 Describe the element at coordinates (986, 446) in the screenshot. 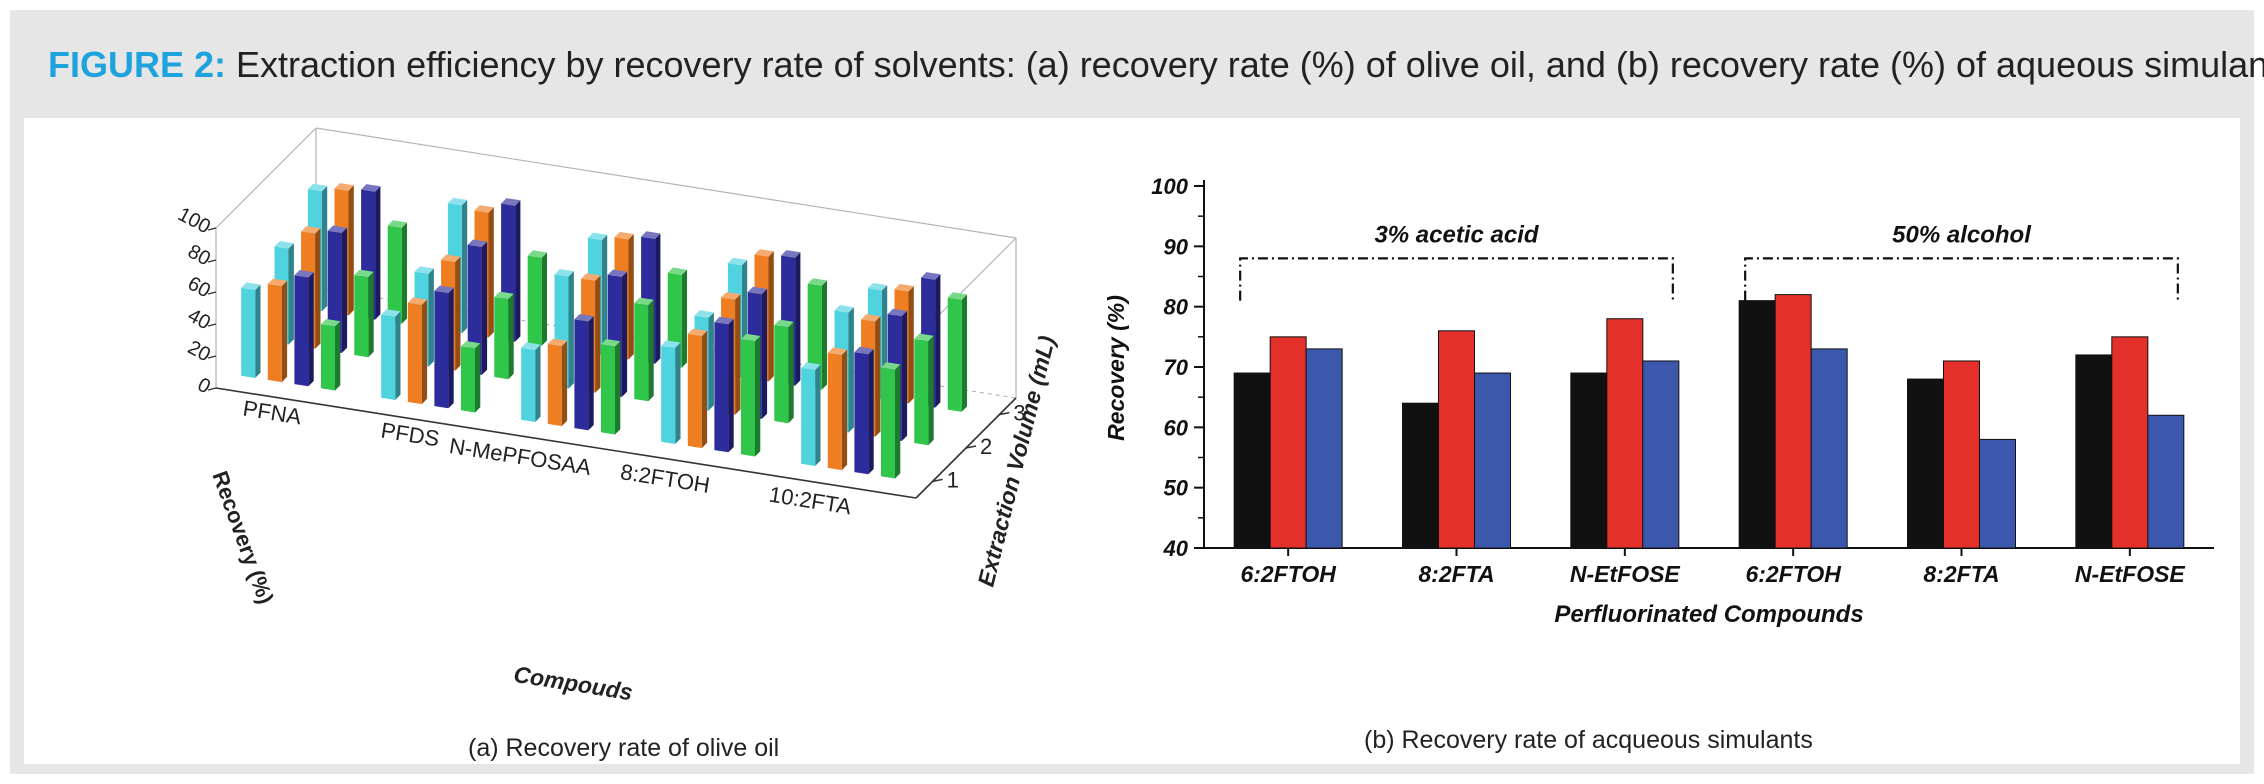

I see `volume-tick-label: 2` at that location.